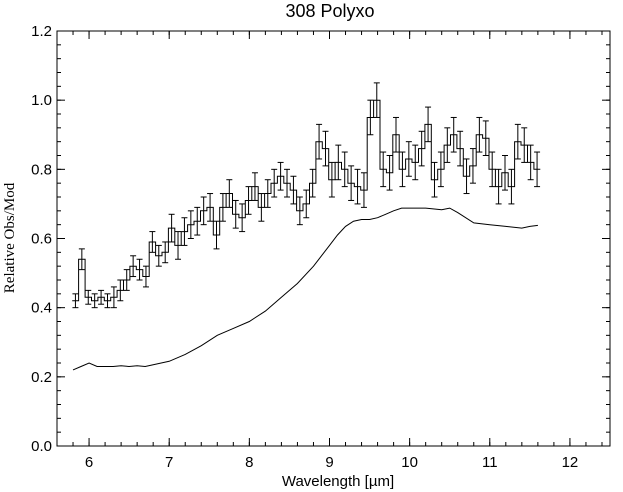 The height and width of the screenshot is (492, 623). Describe the element at coordinates (338, 481) in the screenshot. I see `x-axis-label: Wavelength [µm]` at that location.